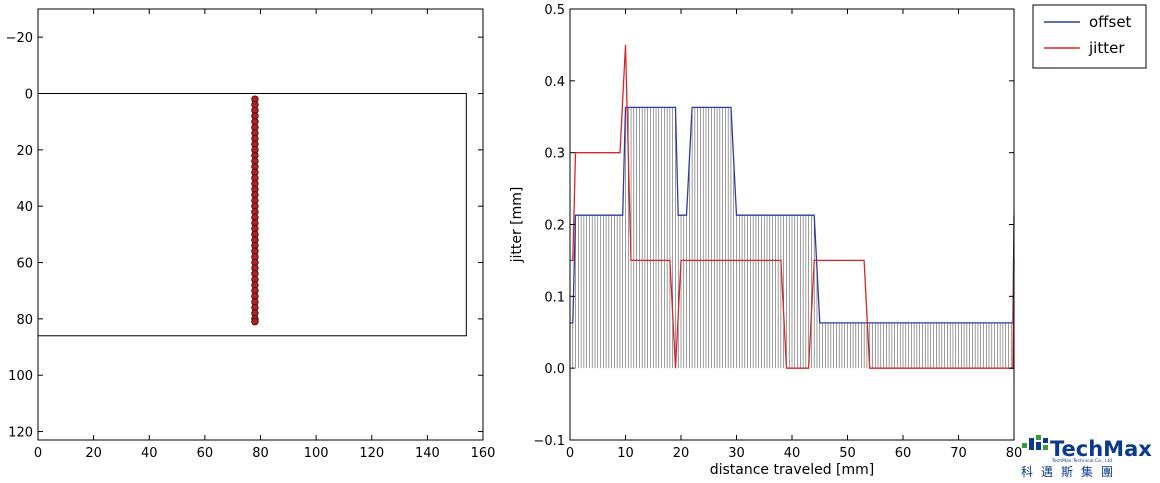 Image resolution: width=1160 pixels, height=483 pixels. What do you see at coordinates (38, 453) in the screenshot?
I see `left-x-tick-label: 0` at bounding box center [38, 453].